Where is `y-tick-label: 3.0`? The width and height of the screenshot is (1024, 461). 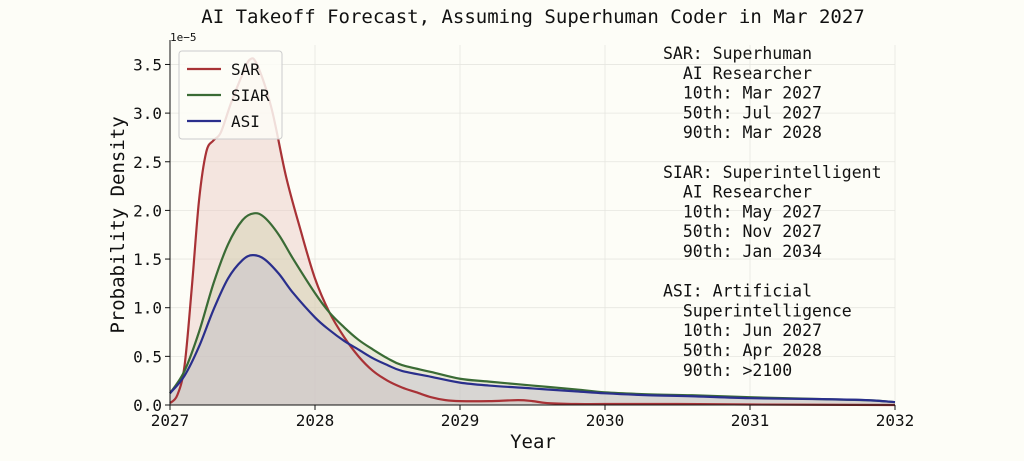
y-tick-label: 3.0 is located at coordinates (147, 113).